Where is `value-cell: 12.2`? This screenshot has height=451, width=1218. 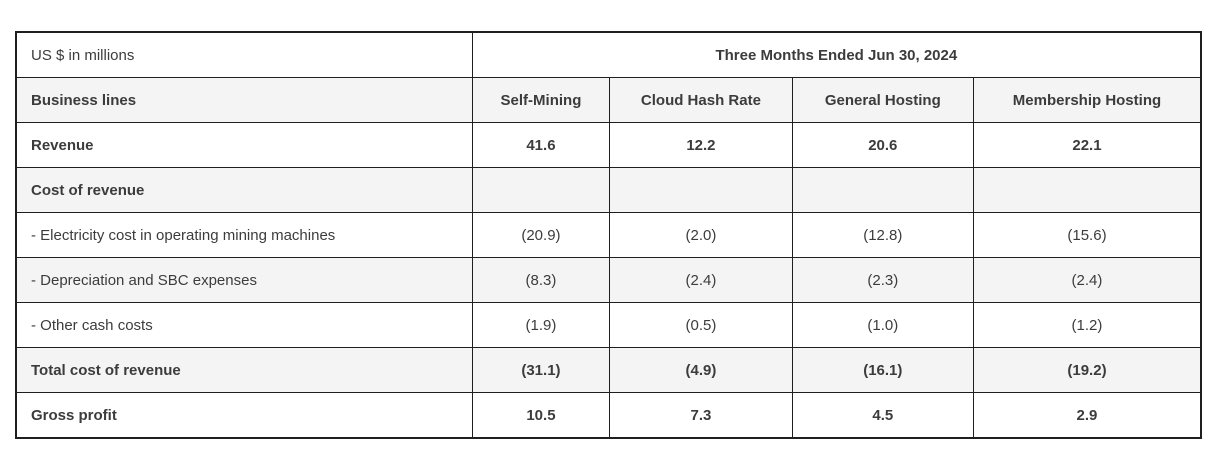
value-cell: 12.2 is located at coordinates (701, 145).